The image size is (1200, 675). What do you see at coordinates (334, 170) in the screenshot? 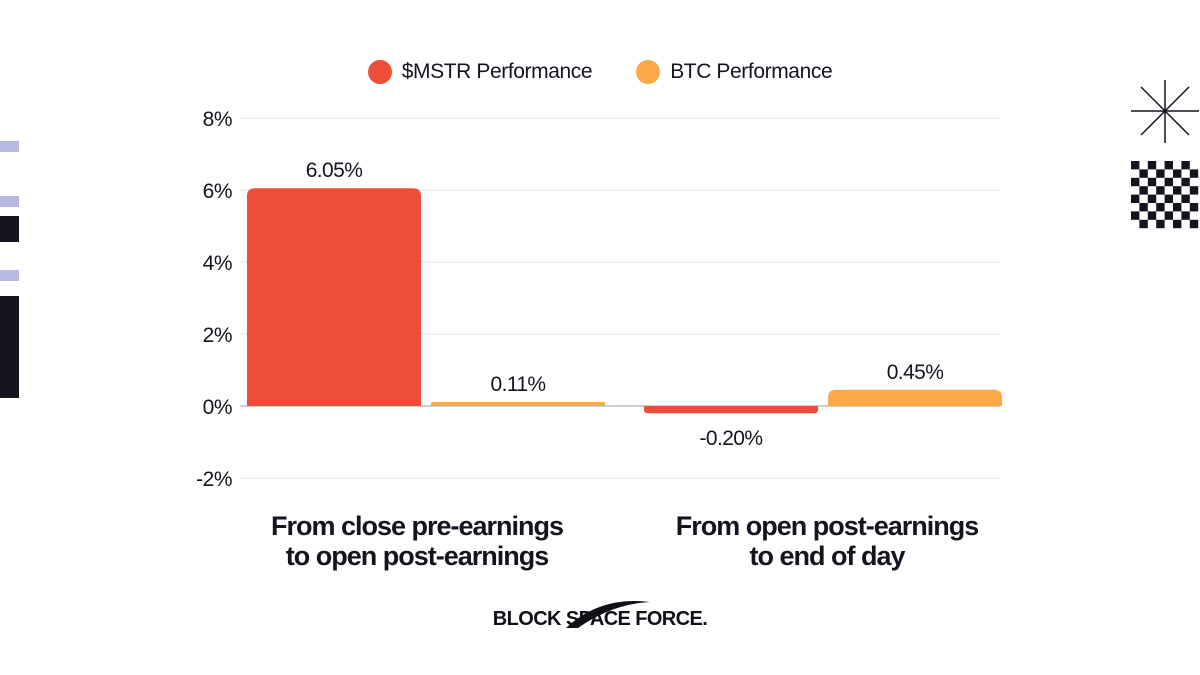
I see `data-label: 6.05%` at bounding box center [334, 170].